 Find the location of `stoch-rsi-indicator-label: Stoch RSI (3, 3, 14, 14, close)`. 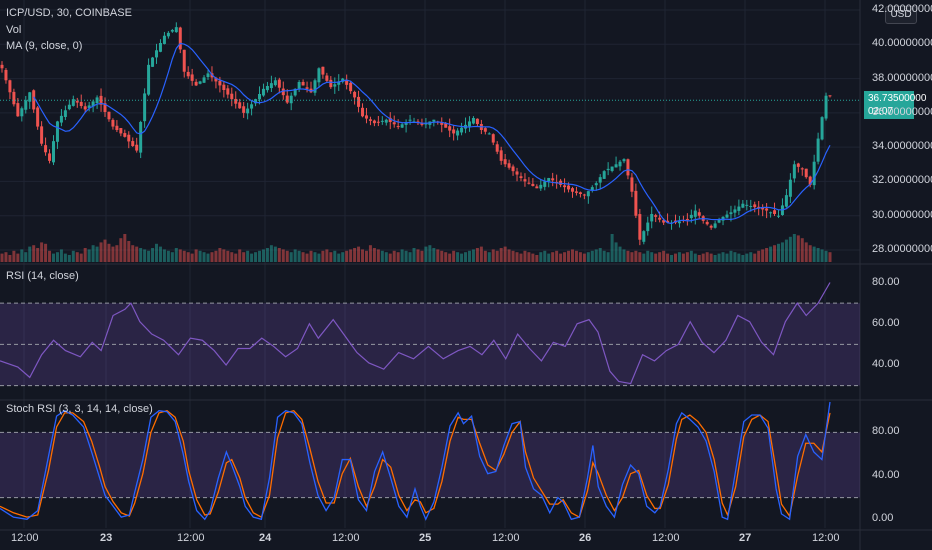

stoch-rsi-indicator-label: Stoch RSI (3, 3, 14, 14, close) is located at coordinates (79, 409).